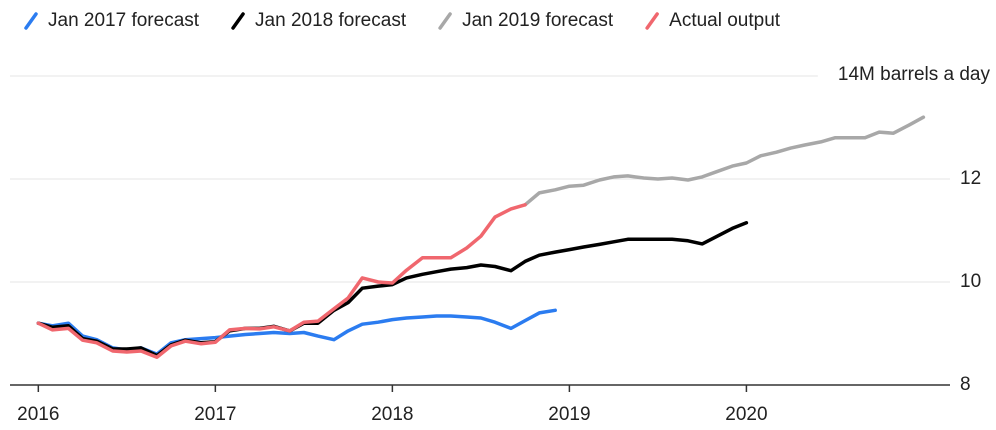 This screenshot has height=430, width=996. I want to click on legend-label: Jan 2018 forecast, so click(331, 20).